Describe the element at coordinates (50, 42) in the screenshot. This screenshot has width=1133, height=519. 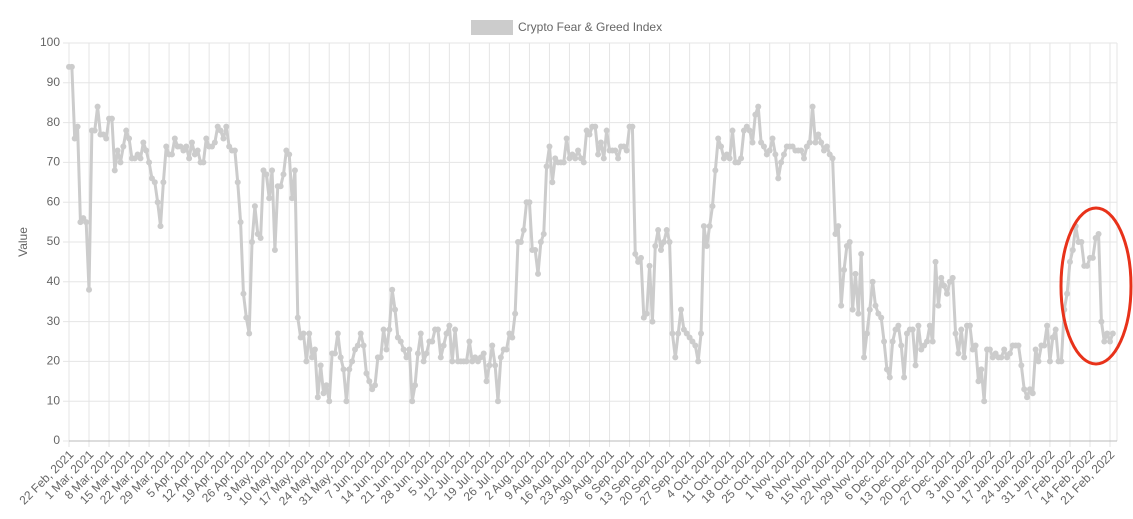
I see `y-tick-label: 100` at that location.